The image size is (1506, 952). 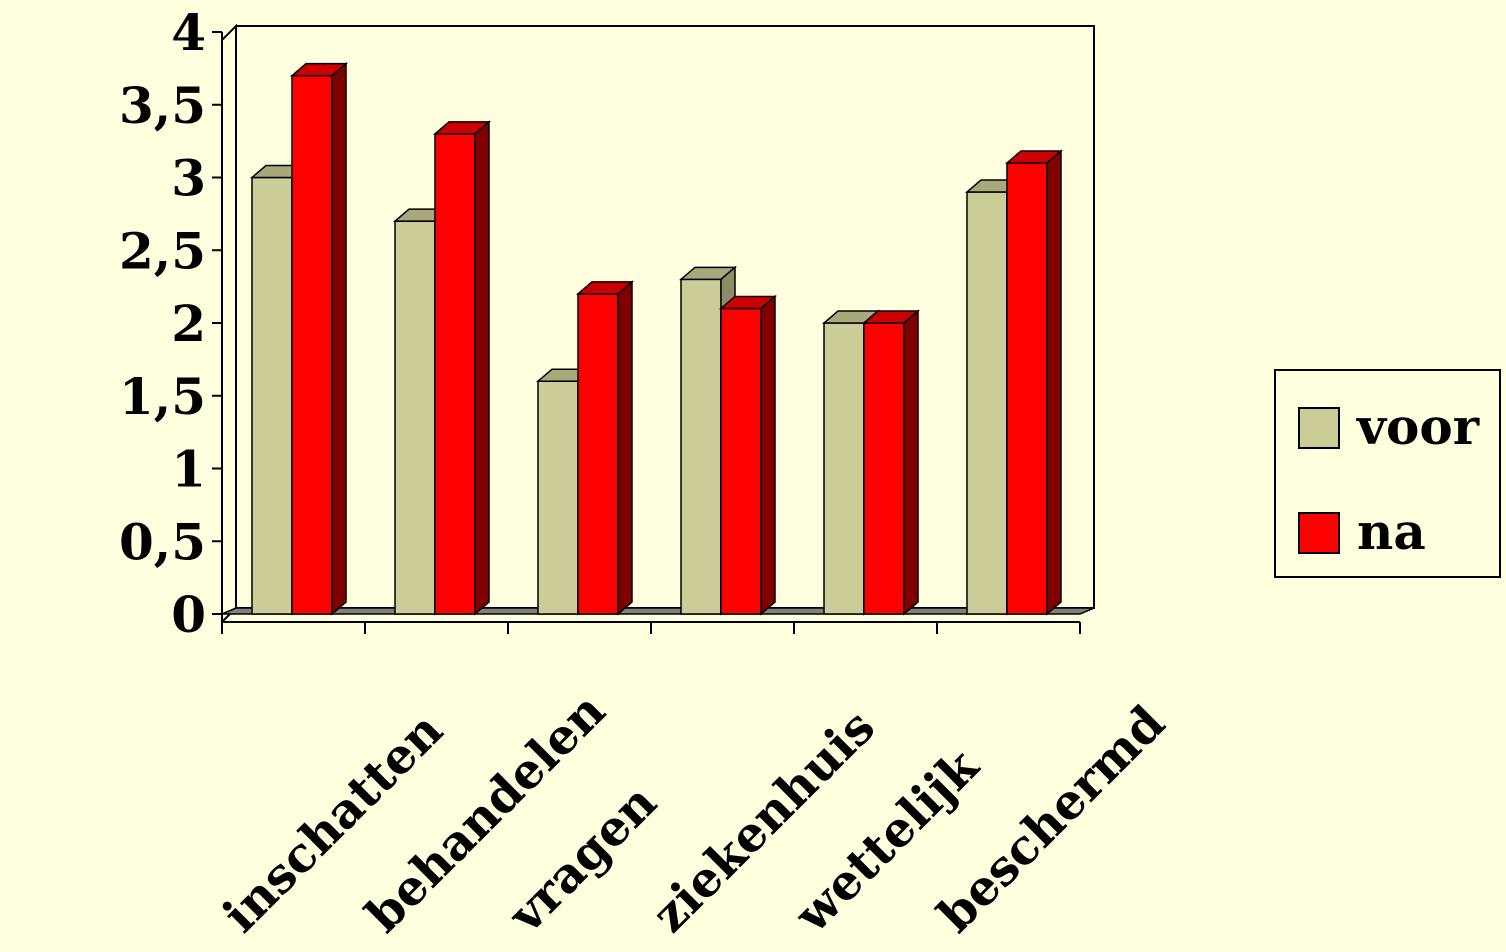 I want to click on y-axis-ticks: 0 0,5 1 1,5 2 2,5 3 3,5 4, so click(x=170, y=323).